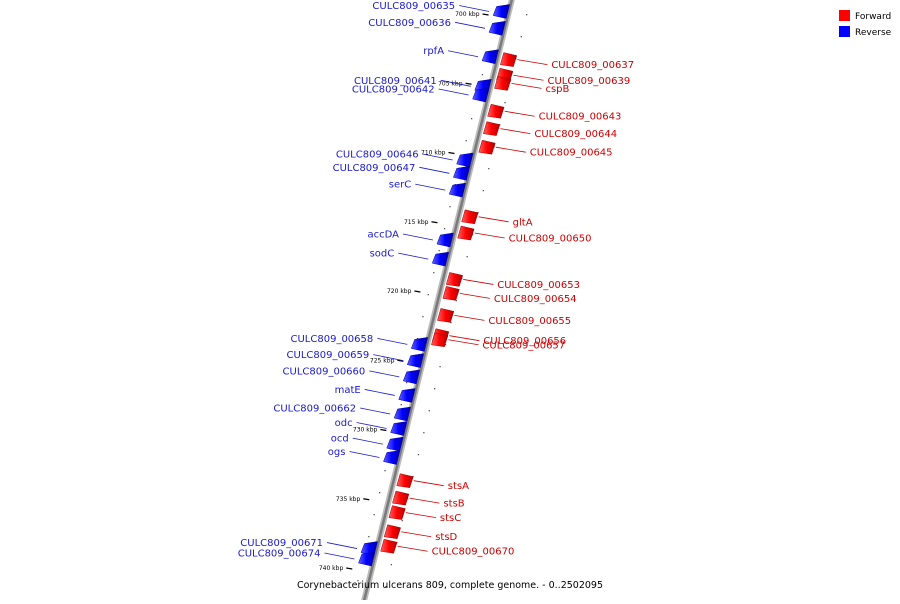  I want to click on gene-rpfA: rpfA, so click(461, 55).